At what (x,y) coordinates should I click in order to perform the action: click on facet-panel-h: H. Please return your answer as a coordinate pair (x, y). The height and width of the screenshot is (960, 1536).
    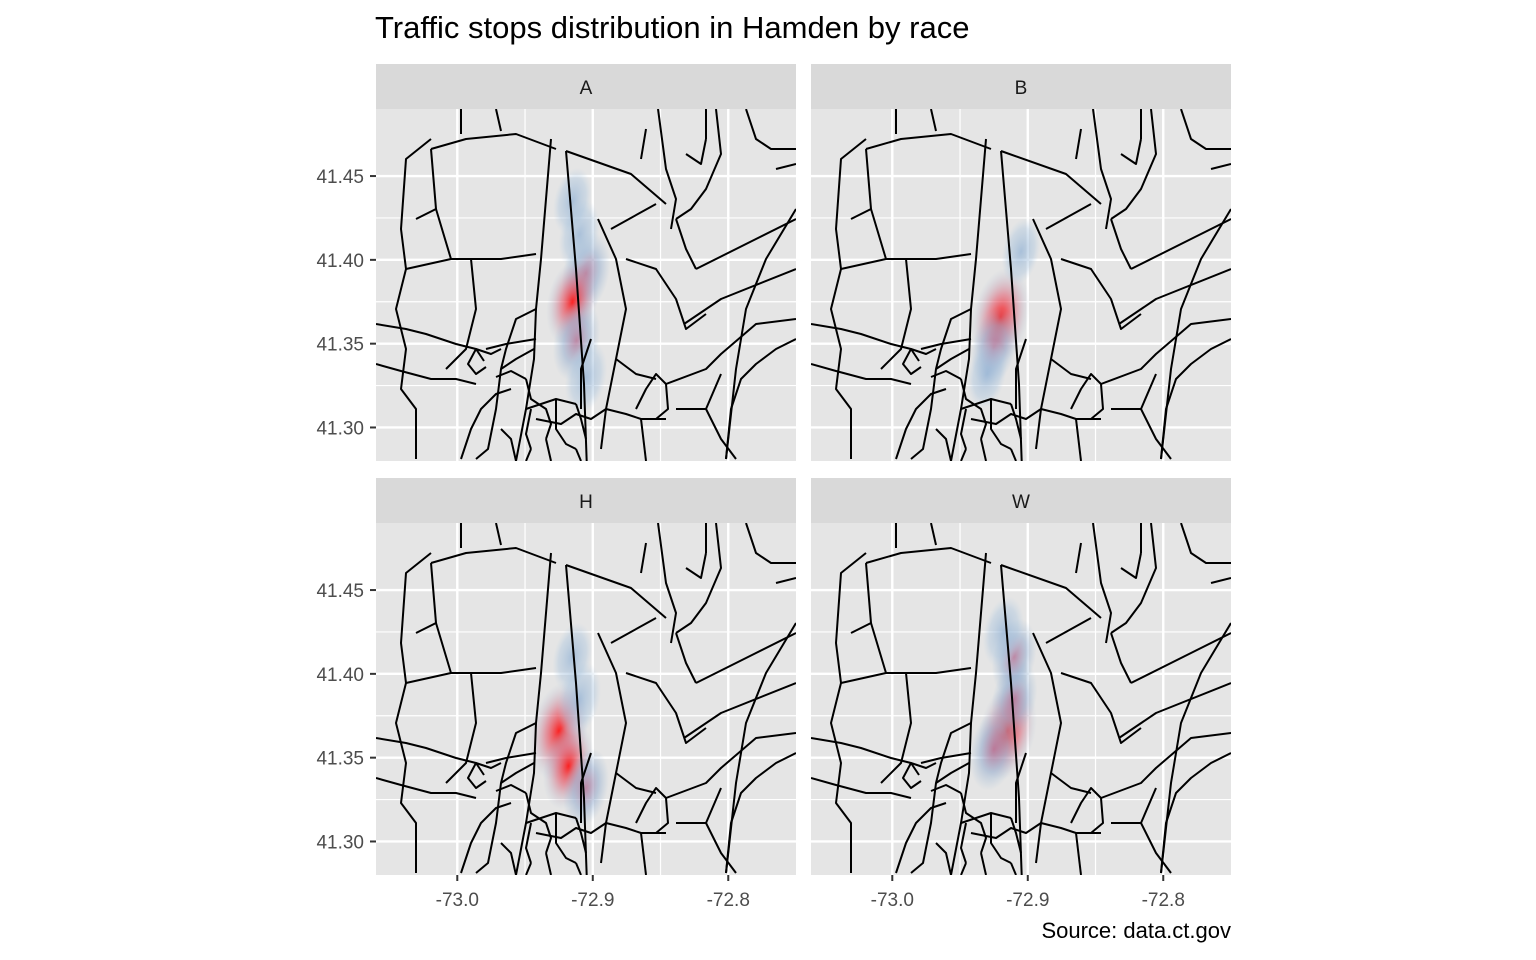
    Looking at the image, I should click on (586, 676).